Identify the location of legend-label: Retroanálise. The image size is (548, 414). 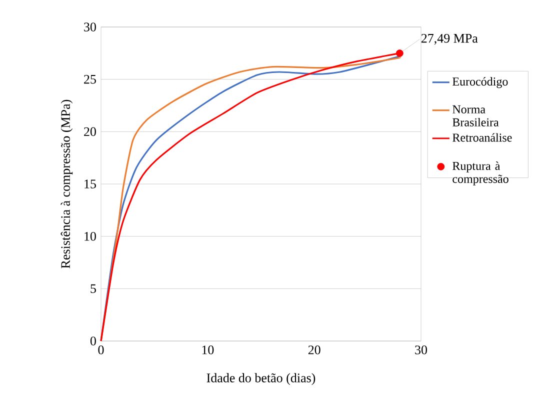
(482, 137).